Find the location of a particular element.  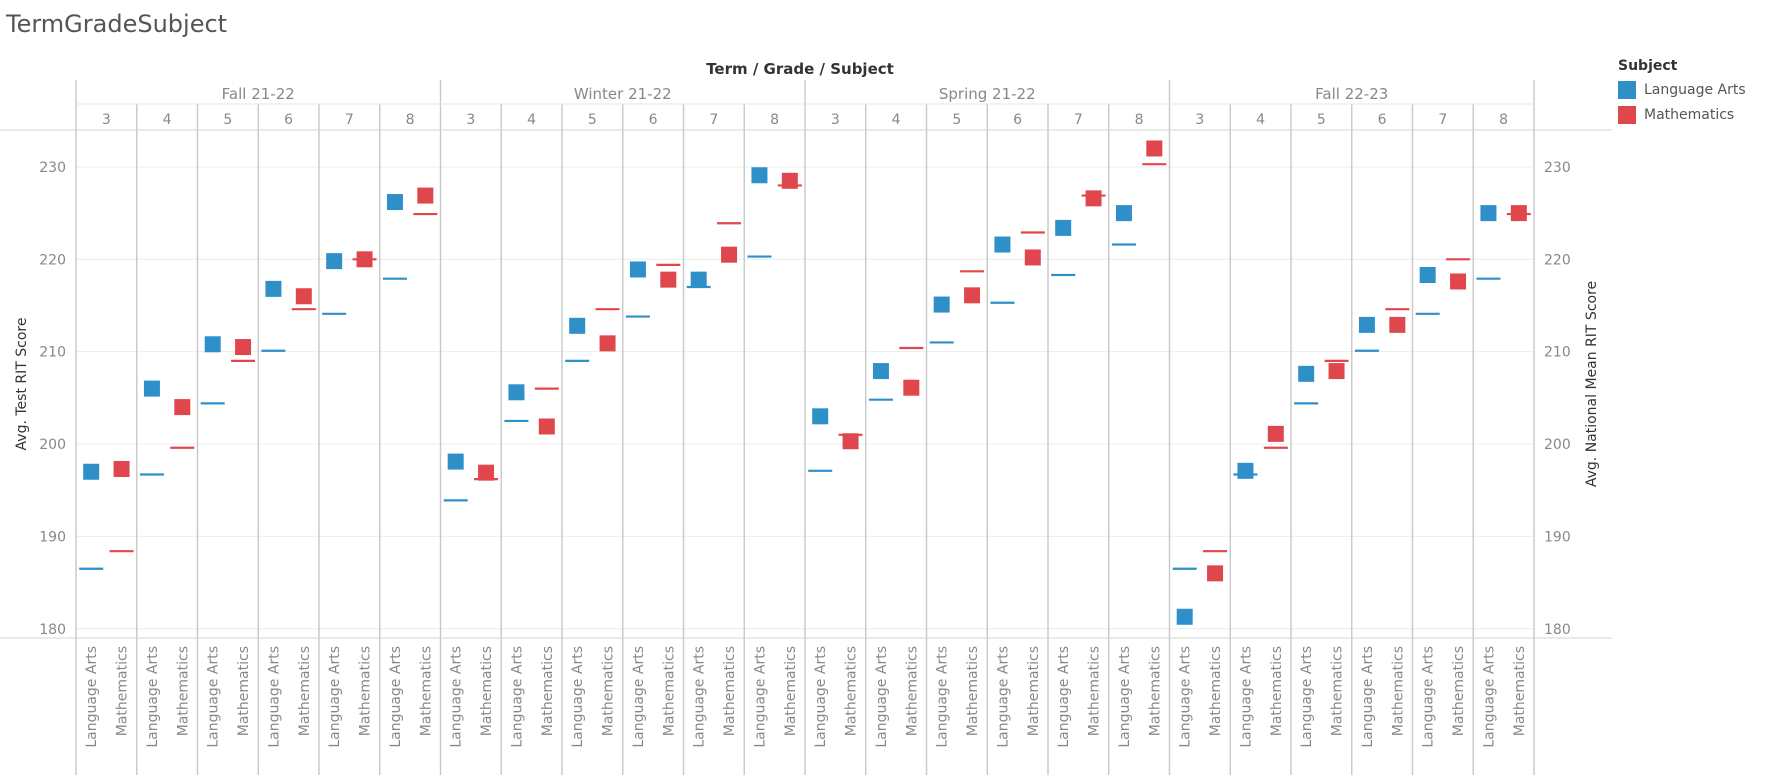

term-header: Spring 21-22 is located at coordinates (987, 94).